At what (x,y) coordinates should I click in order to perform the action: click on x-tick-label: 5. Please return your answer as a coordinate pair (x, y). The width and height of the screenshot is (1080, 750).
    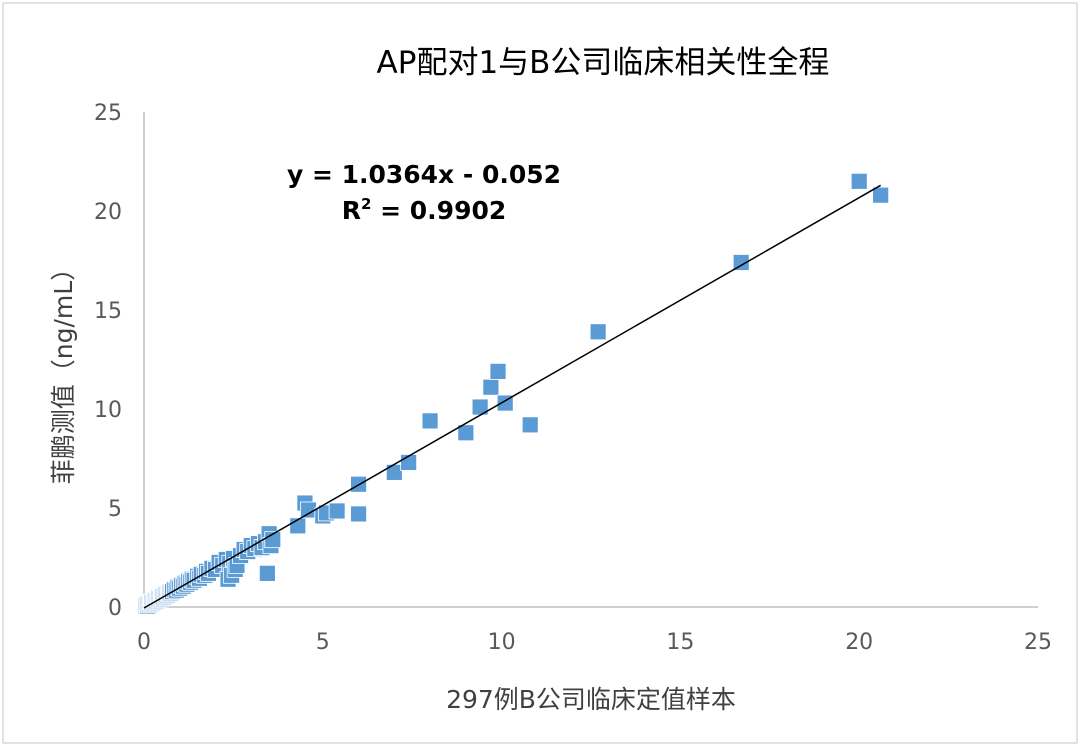
    Looking at the image, I should click on (323, 642).